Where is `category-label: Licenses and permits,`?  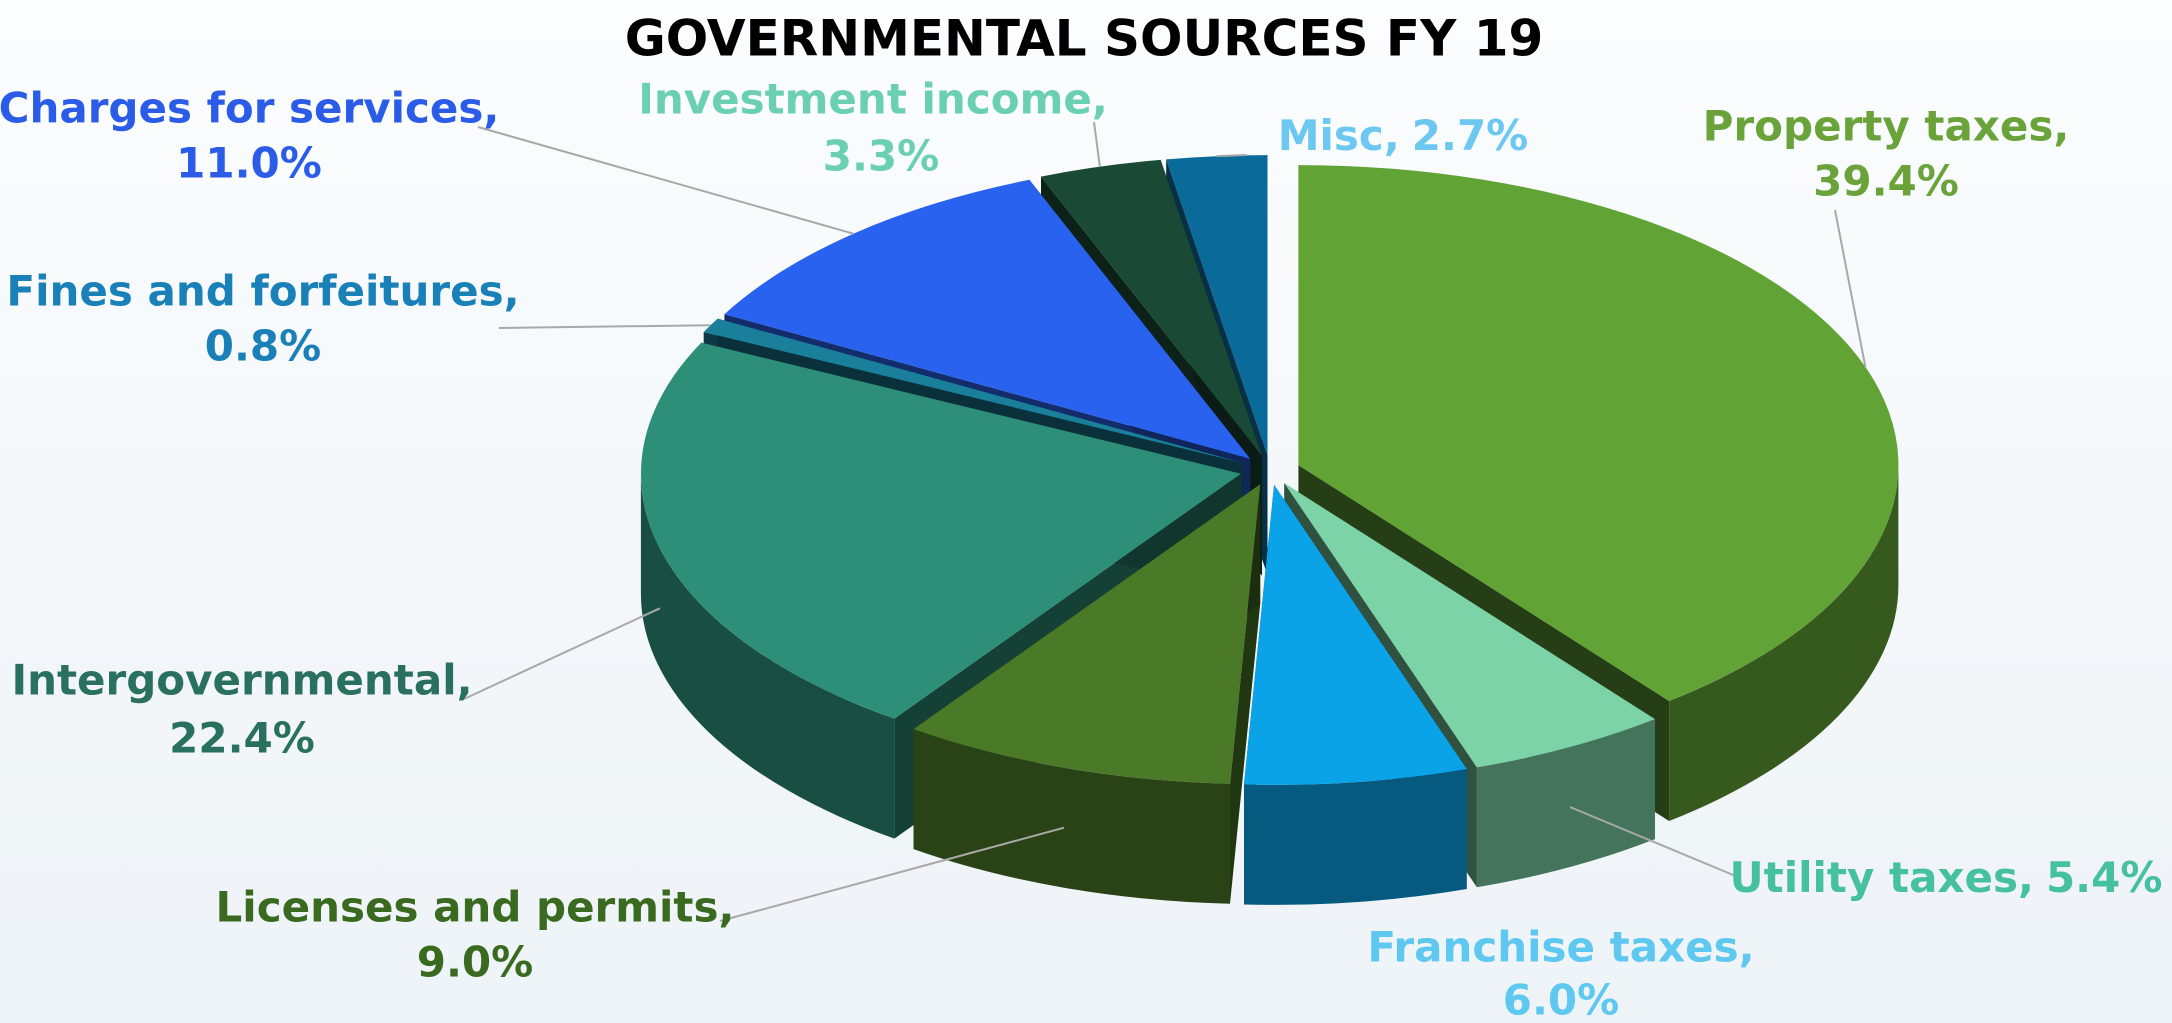
category-label: Licenses and permits, is located at coordinates (475, 907).